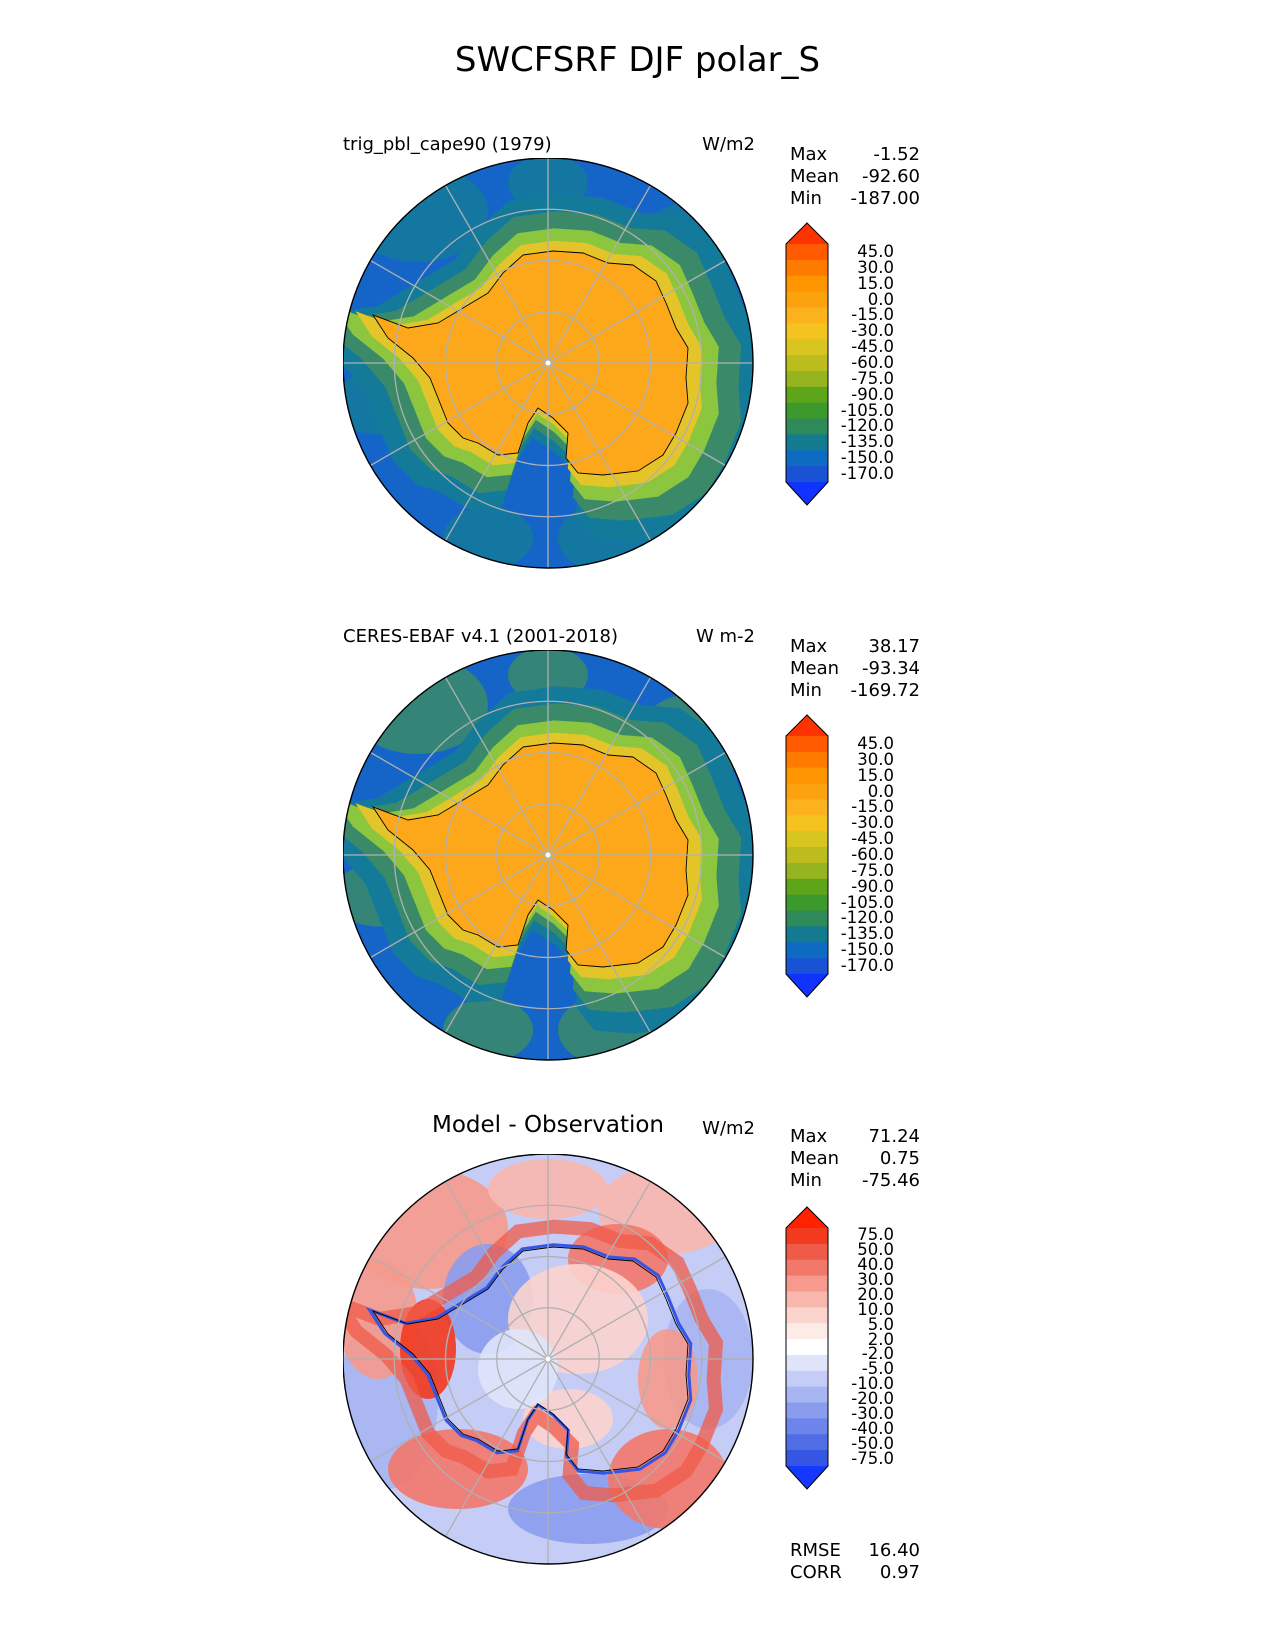 This screenshot has width=1275, height=1650. I want to click on stat-row-max: Max 38.17, so click(855, 647).